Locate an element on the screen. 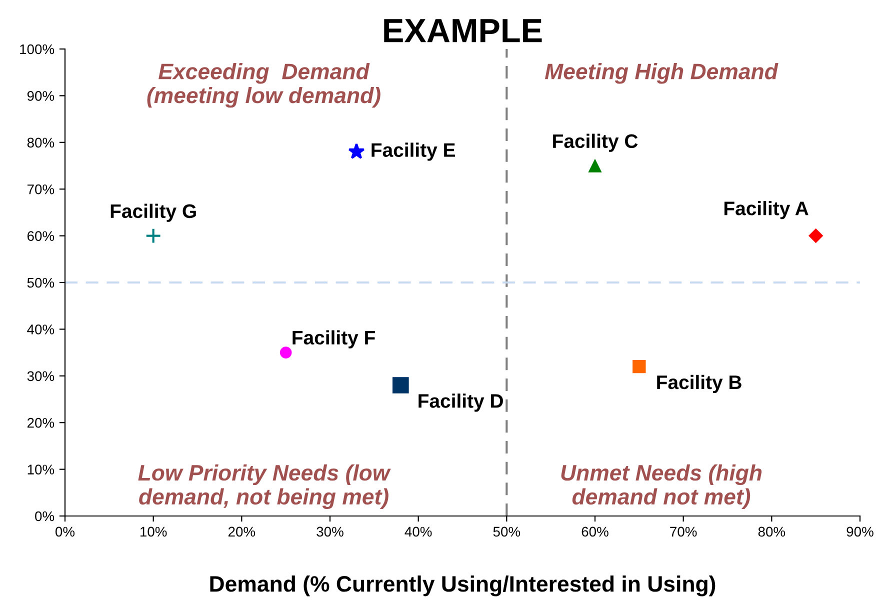 This screenshot has height=600, width=885. annotation: Low Priority Needs (low demand, not being met) is located at coordinates (264, 486).